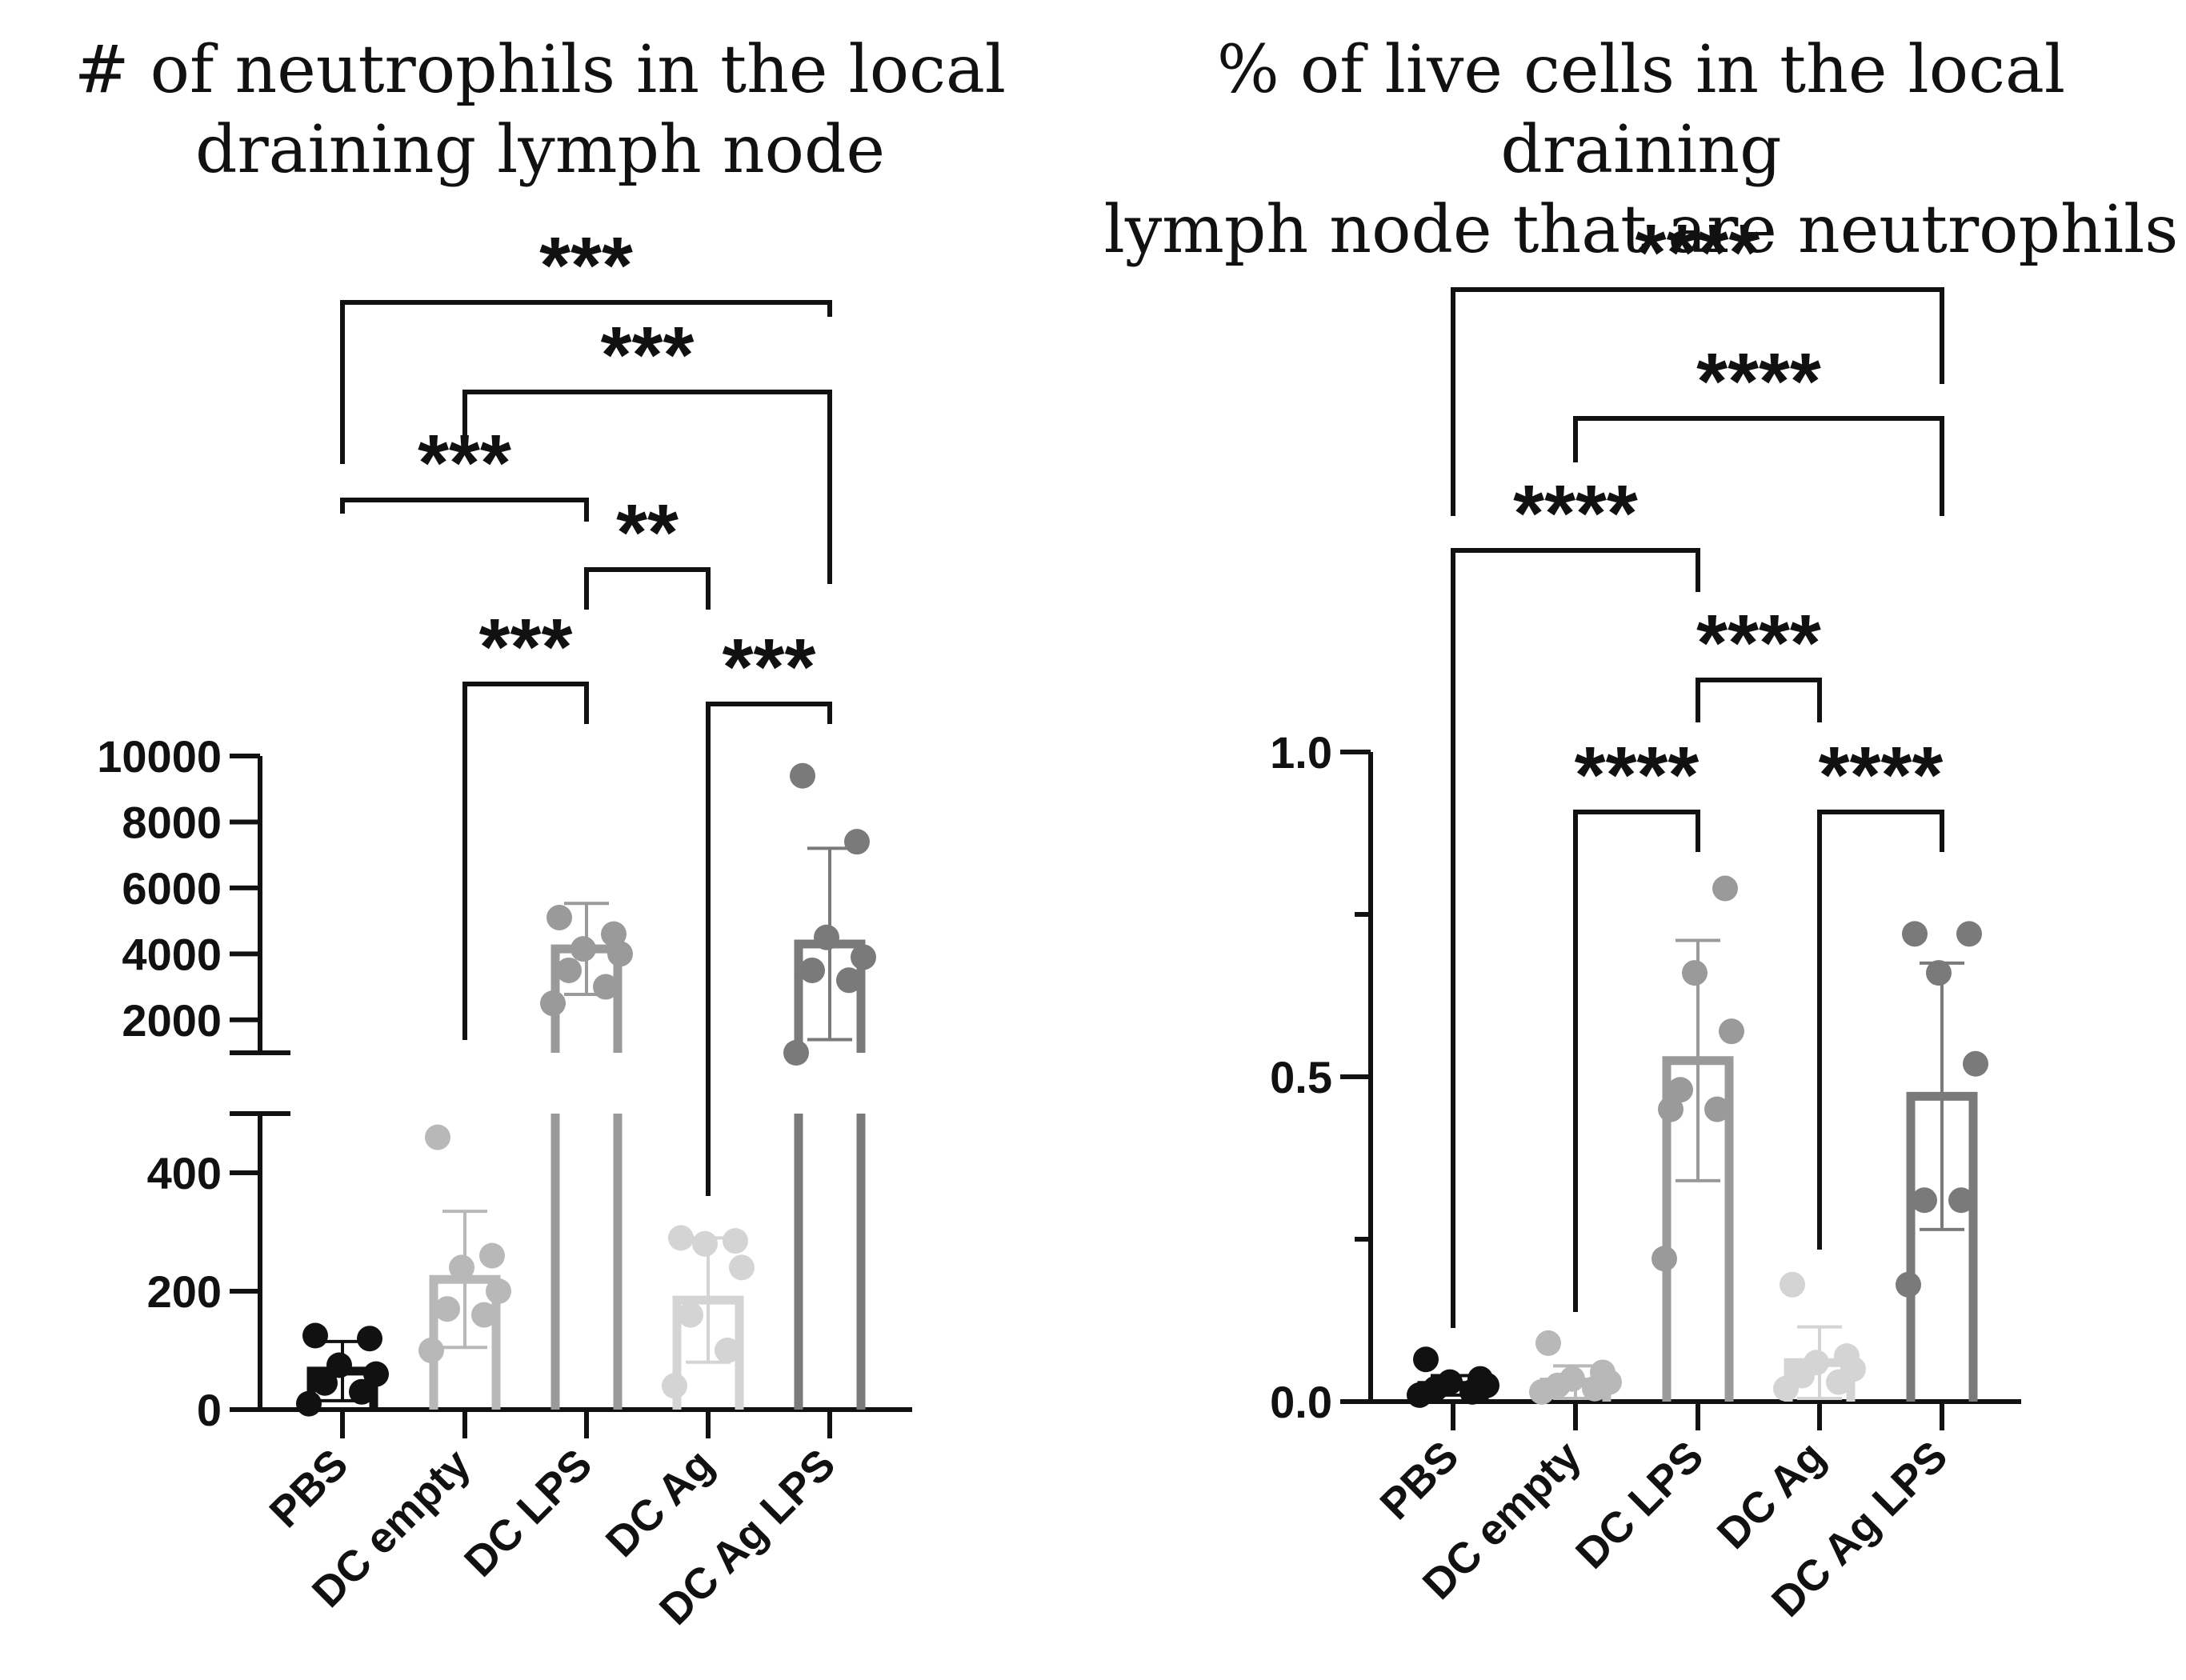  What do you see at coordinates (172, 954) in the screenshot?
I see `y-tick-label: 4000` at bounding box center [172, 954].